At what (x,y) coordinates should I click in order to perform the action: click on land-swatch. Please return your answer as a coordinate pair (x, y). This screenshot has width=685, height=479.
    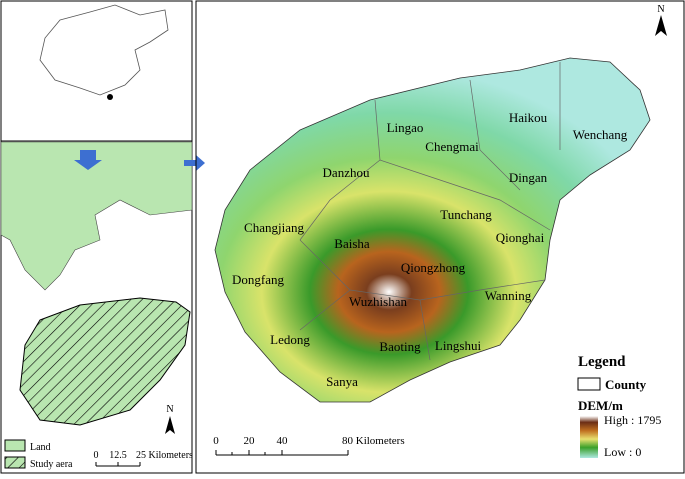
    Looking at the image, I should click on (15, 445).